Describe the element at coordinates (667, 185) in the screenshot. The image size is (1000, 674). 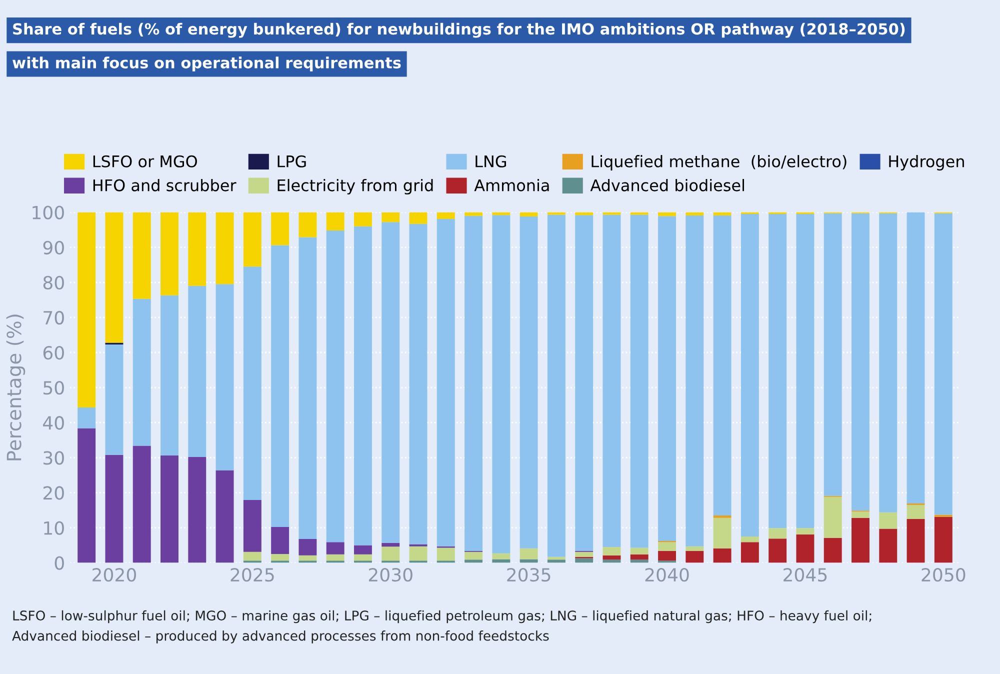
I see `legend-label: Advanced biodiesel` at that location.